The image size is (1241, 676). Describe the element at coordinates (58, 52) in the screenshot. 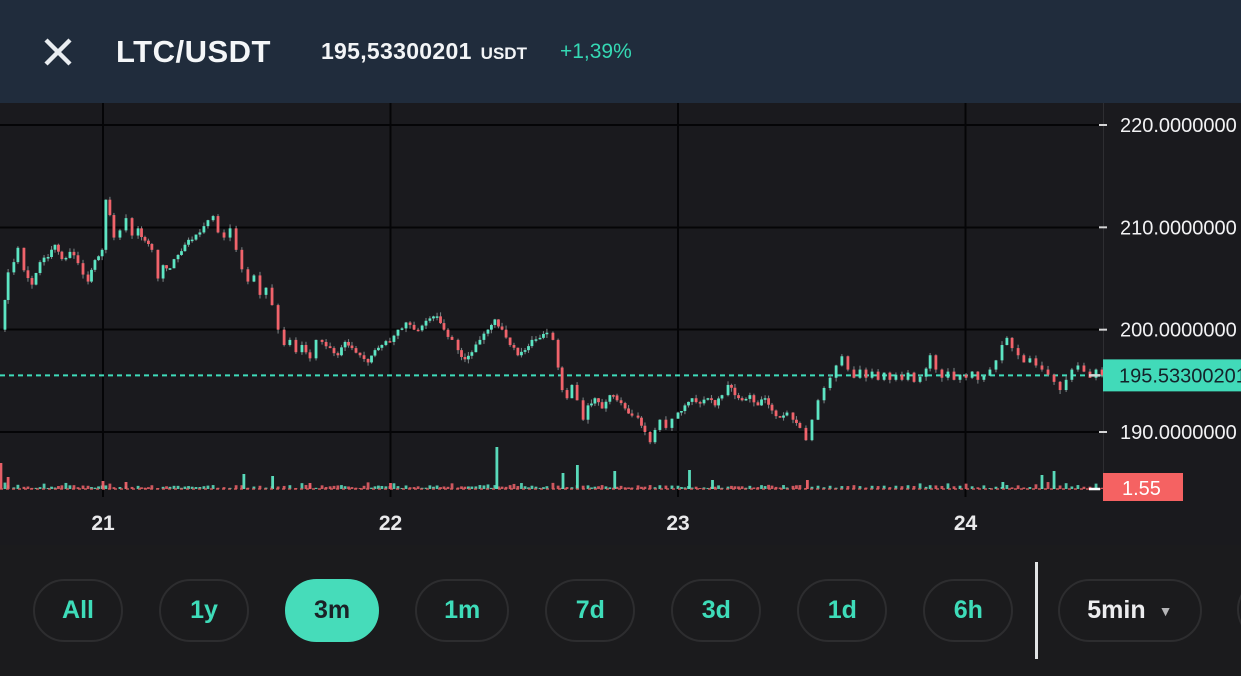

I see `close-button` at that location.